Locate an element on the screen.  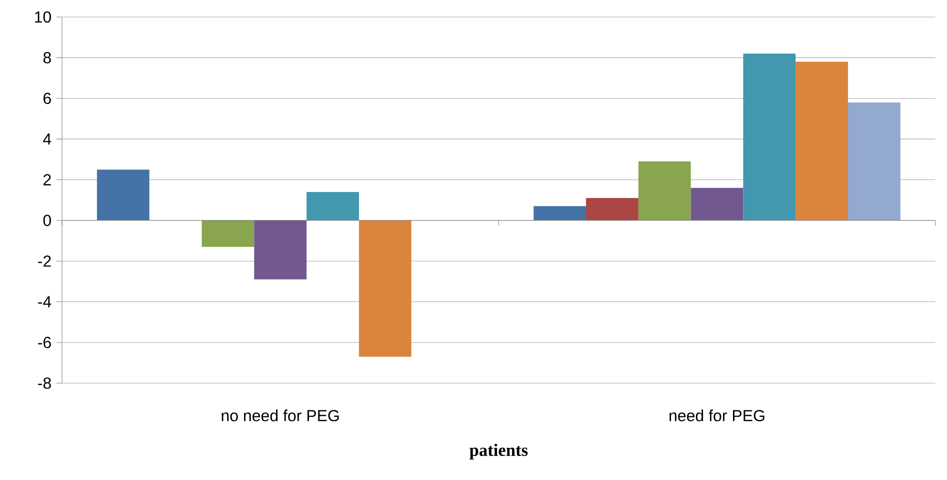
y-tick-label: -2 is located at coordinates (44, 261).